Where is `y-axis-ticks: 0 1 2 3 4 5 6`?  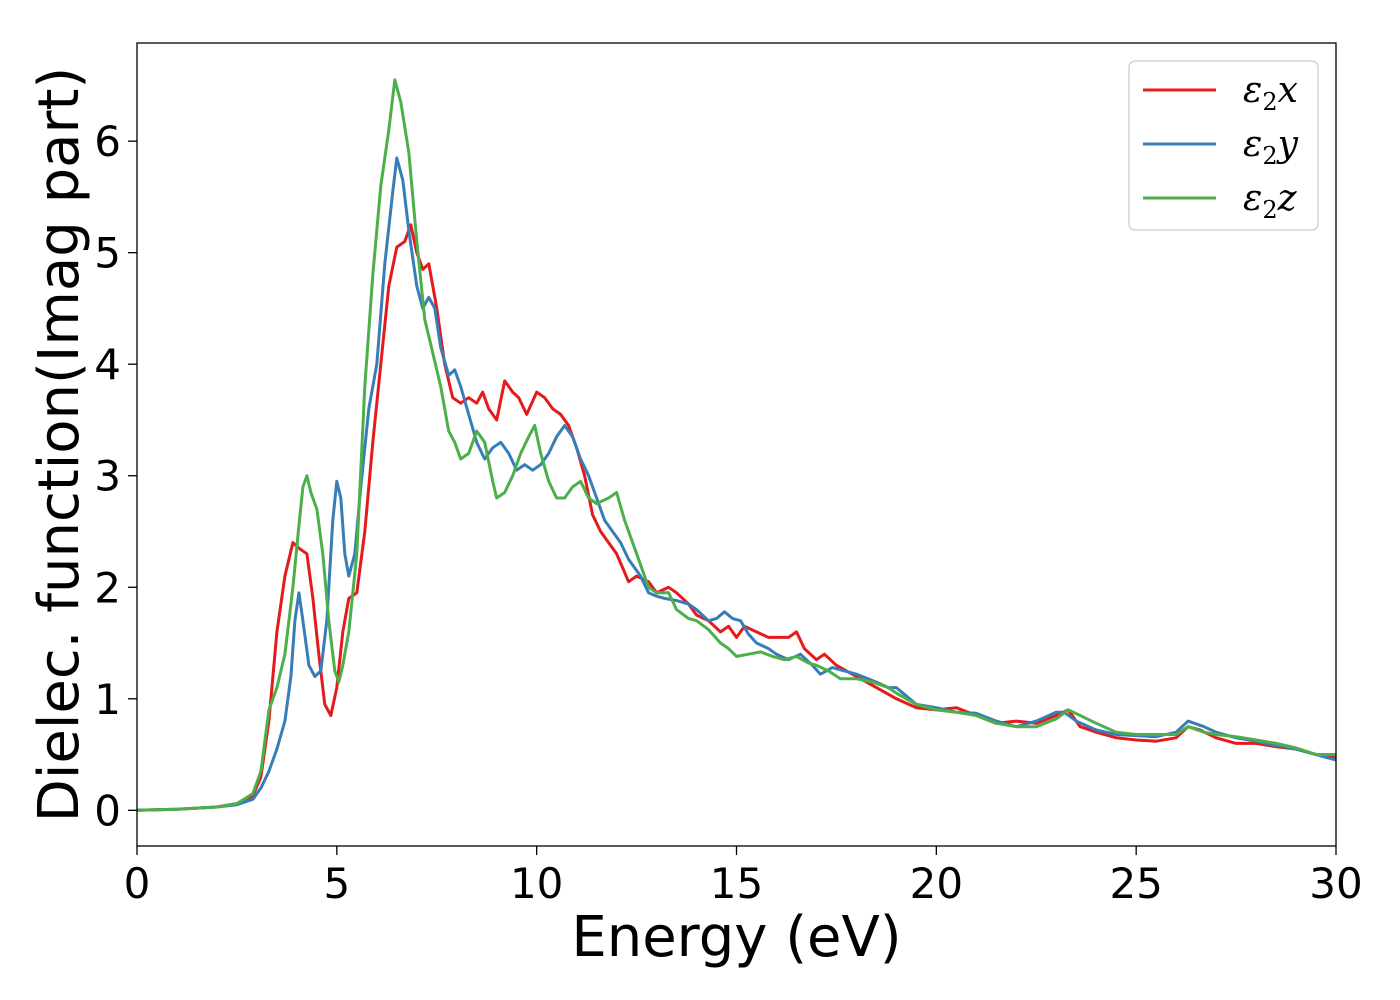 y-axis-ticks: 0 1 2 3 4 5 6 is located at coordinates (115, 476).